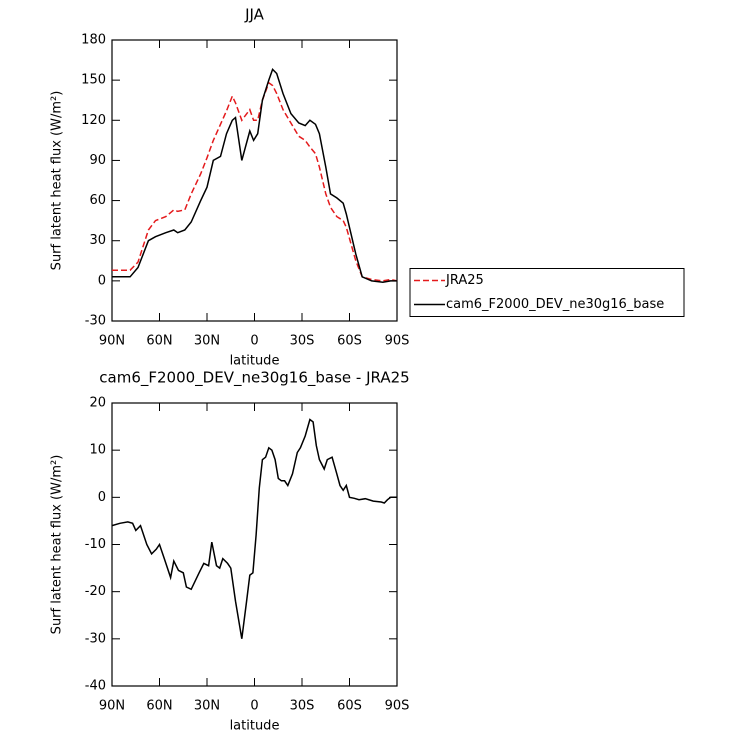 The image size is (733, 736). Describe the element at coordinates (97, 200) in the screenshot. I see `y-tick-label: 60` at that location.